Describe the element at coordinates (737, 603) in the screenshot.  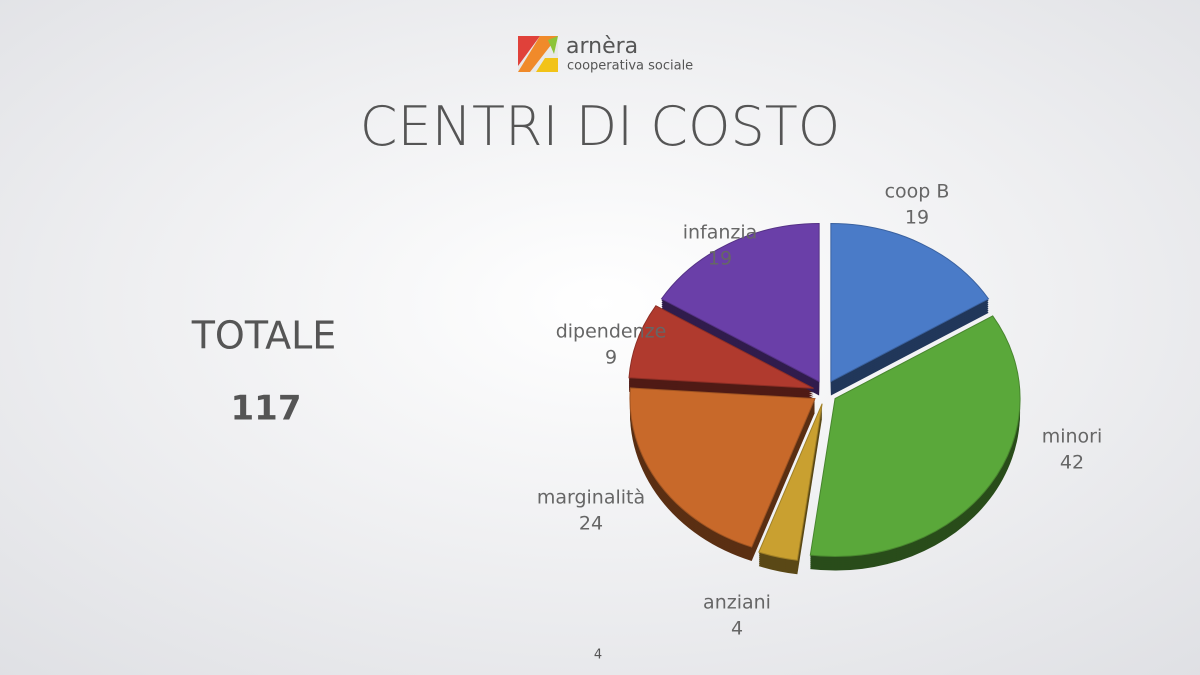
I see `slice-label: anziani` at that location.